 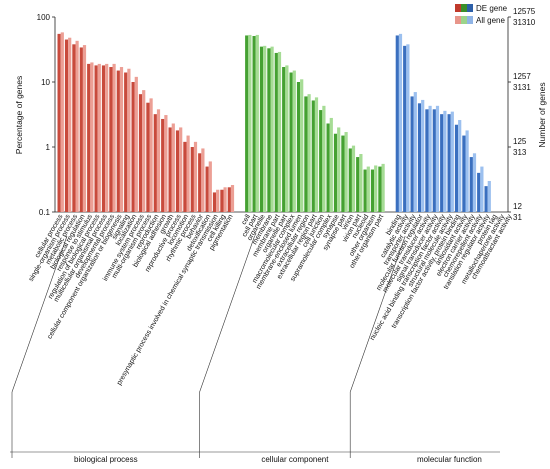 I want to click on legend-label: DE gene, so click(x=492, y=8).